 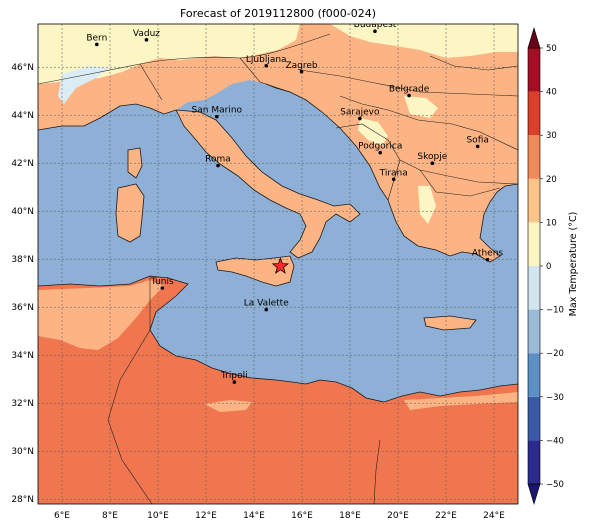 I want to click on lat-tick-label: 30°N, so click(x=22, y=452).